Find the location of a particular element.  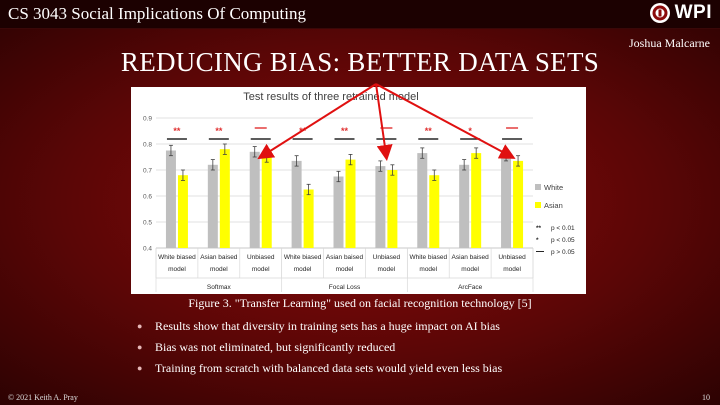

y-tick-label: 0.7 is located at coordinates (147, 171).